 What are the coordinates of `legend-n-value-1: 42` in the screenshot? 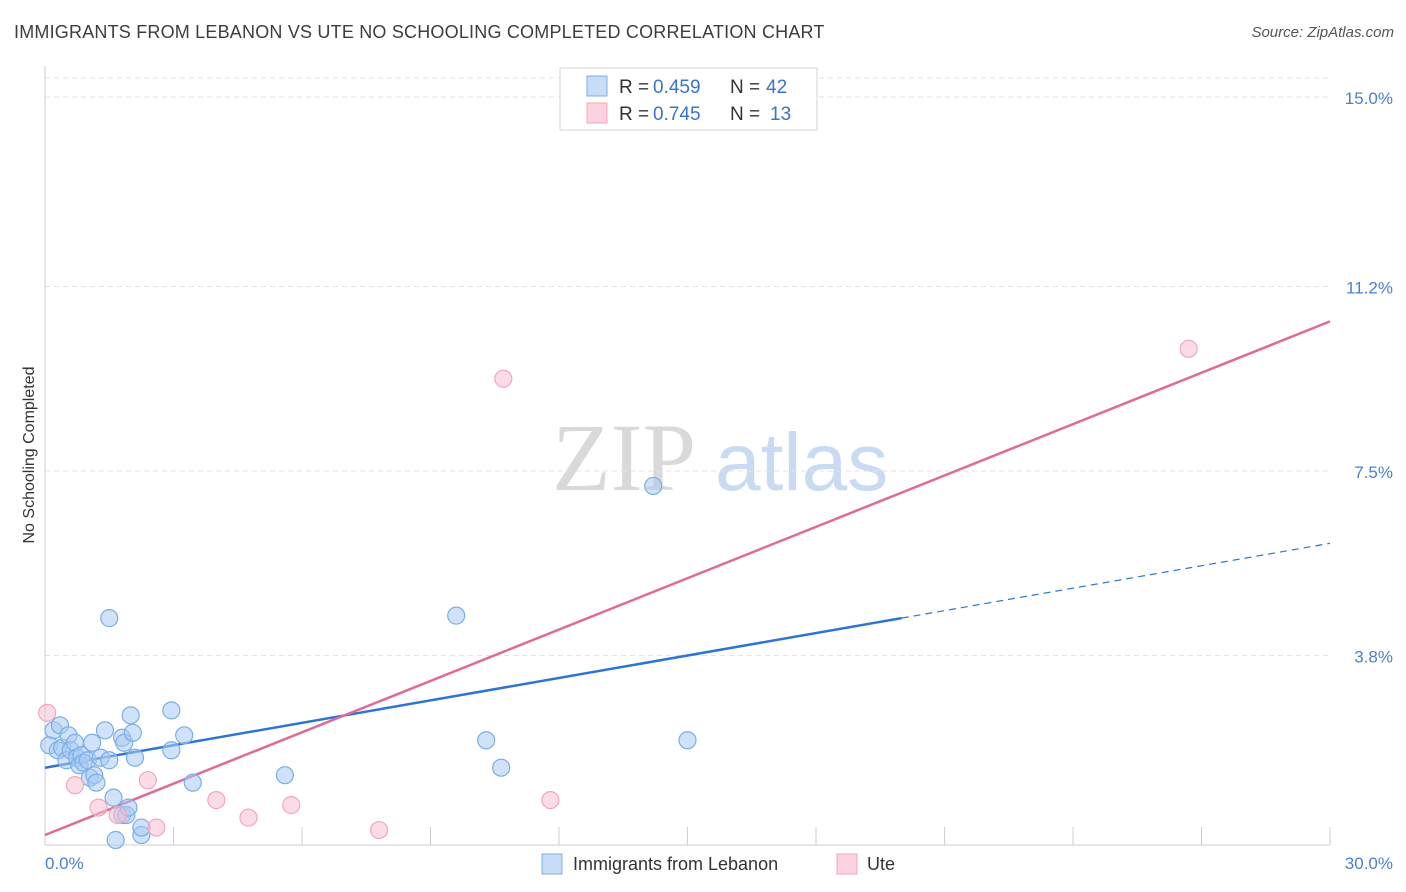 It's located at (776, 87).